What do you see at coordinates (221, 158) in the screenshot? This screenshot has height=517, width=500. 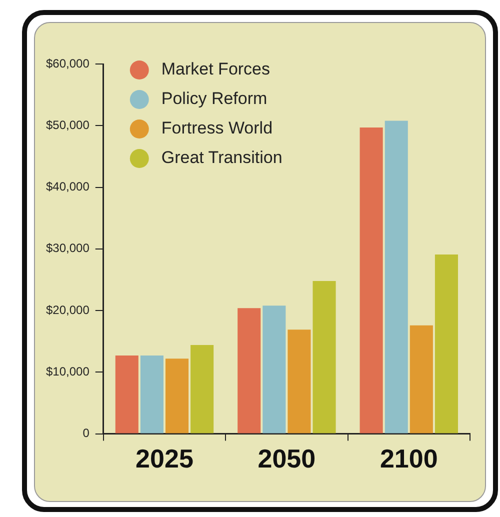 I see `legend-label: Great Transition` at bounding box center [221, 158].